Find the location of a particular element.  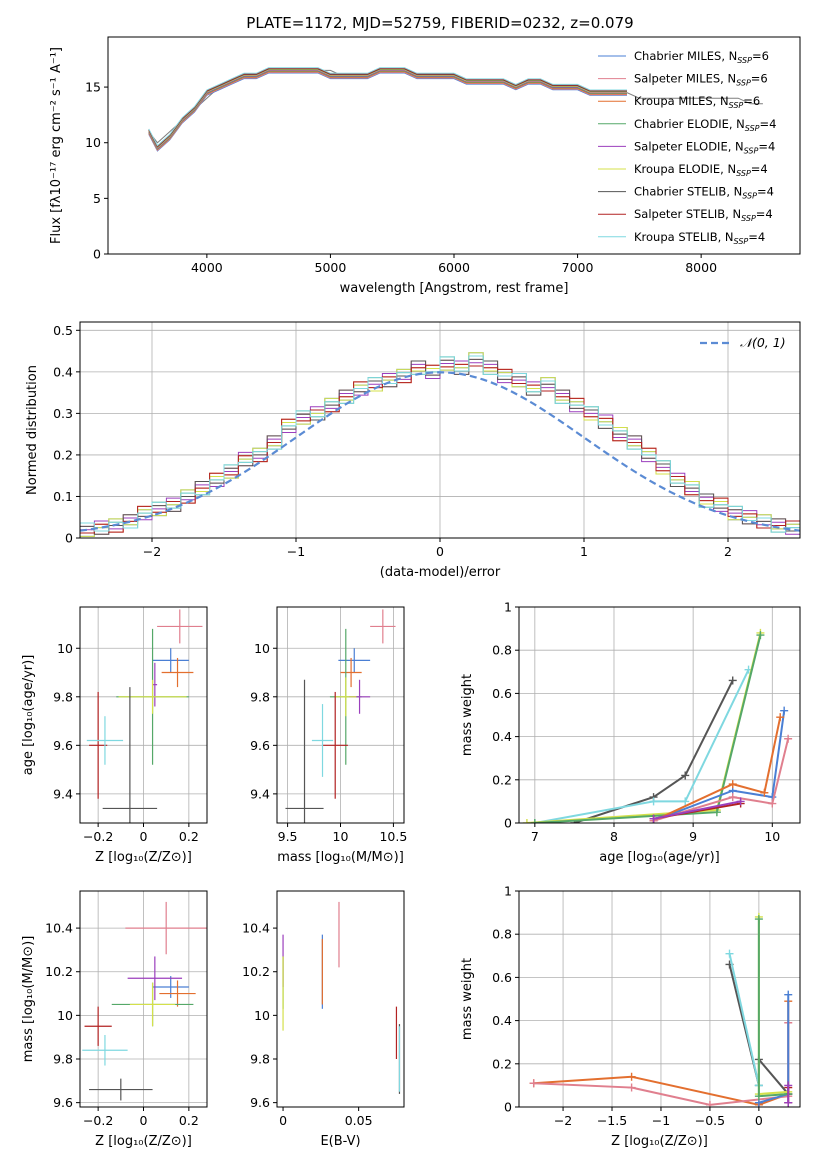

y-tick-label: 0.3 is located at coordinates (63, 413).